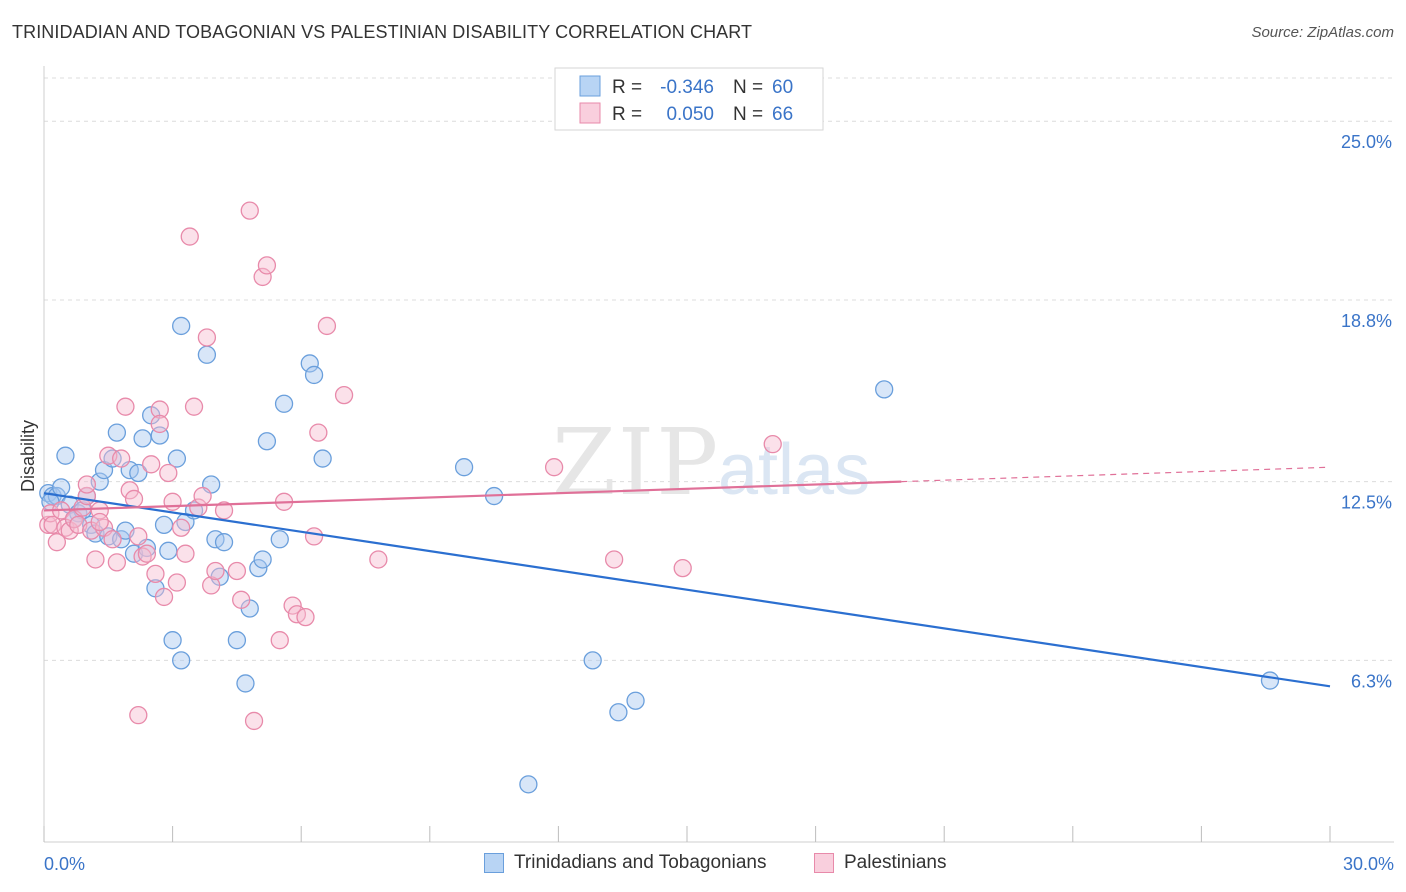 Image resolution: width=1406 pixels, height=892 pixels. What do you see at coordinates (824, 863) in the screenshot?
I see `legend-swatch-pink` at bounding box center [824, 863].